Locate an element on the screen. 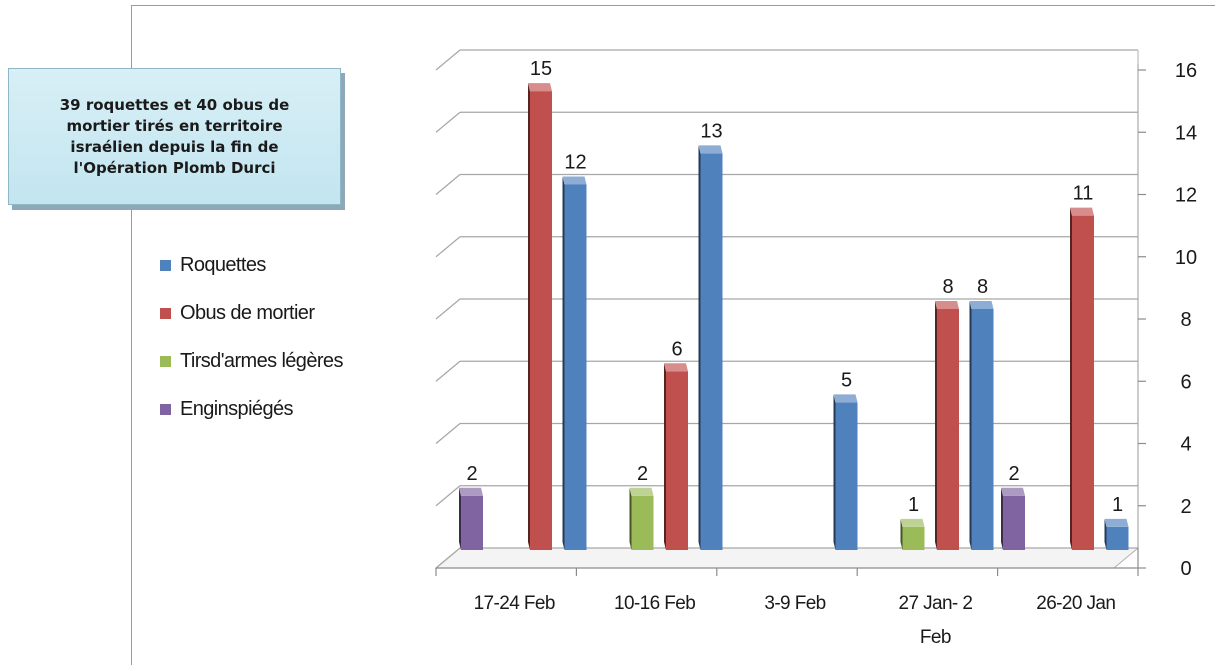 The image size is (1221, 671). x-tick-label: 17-24 Feb is located at coordinates (514, 603).